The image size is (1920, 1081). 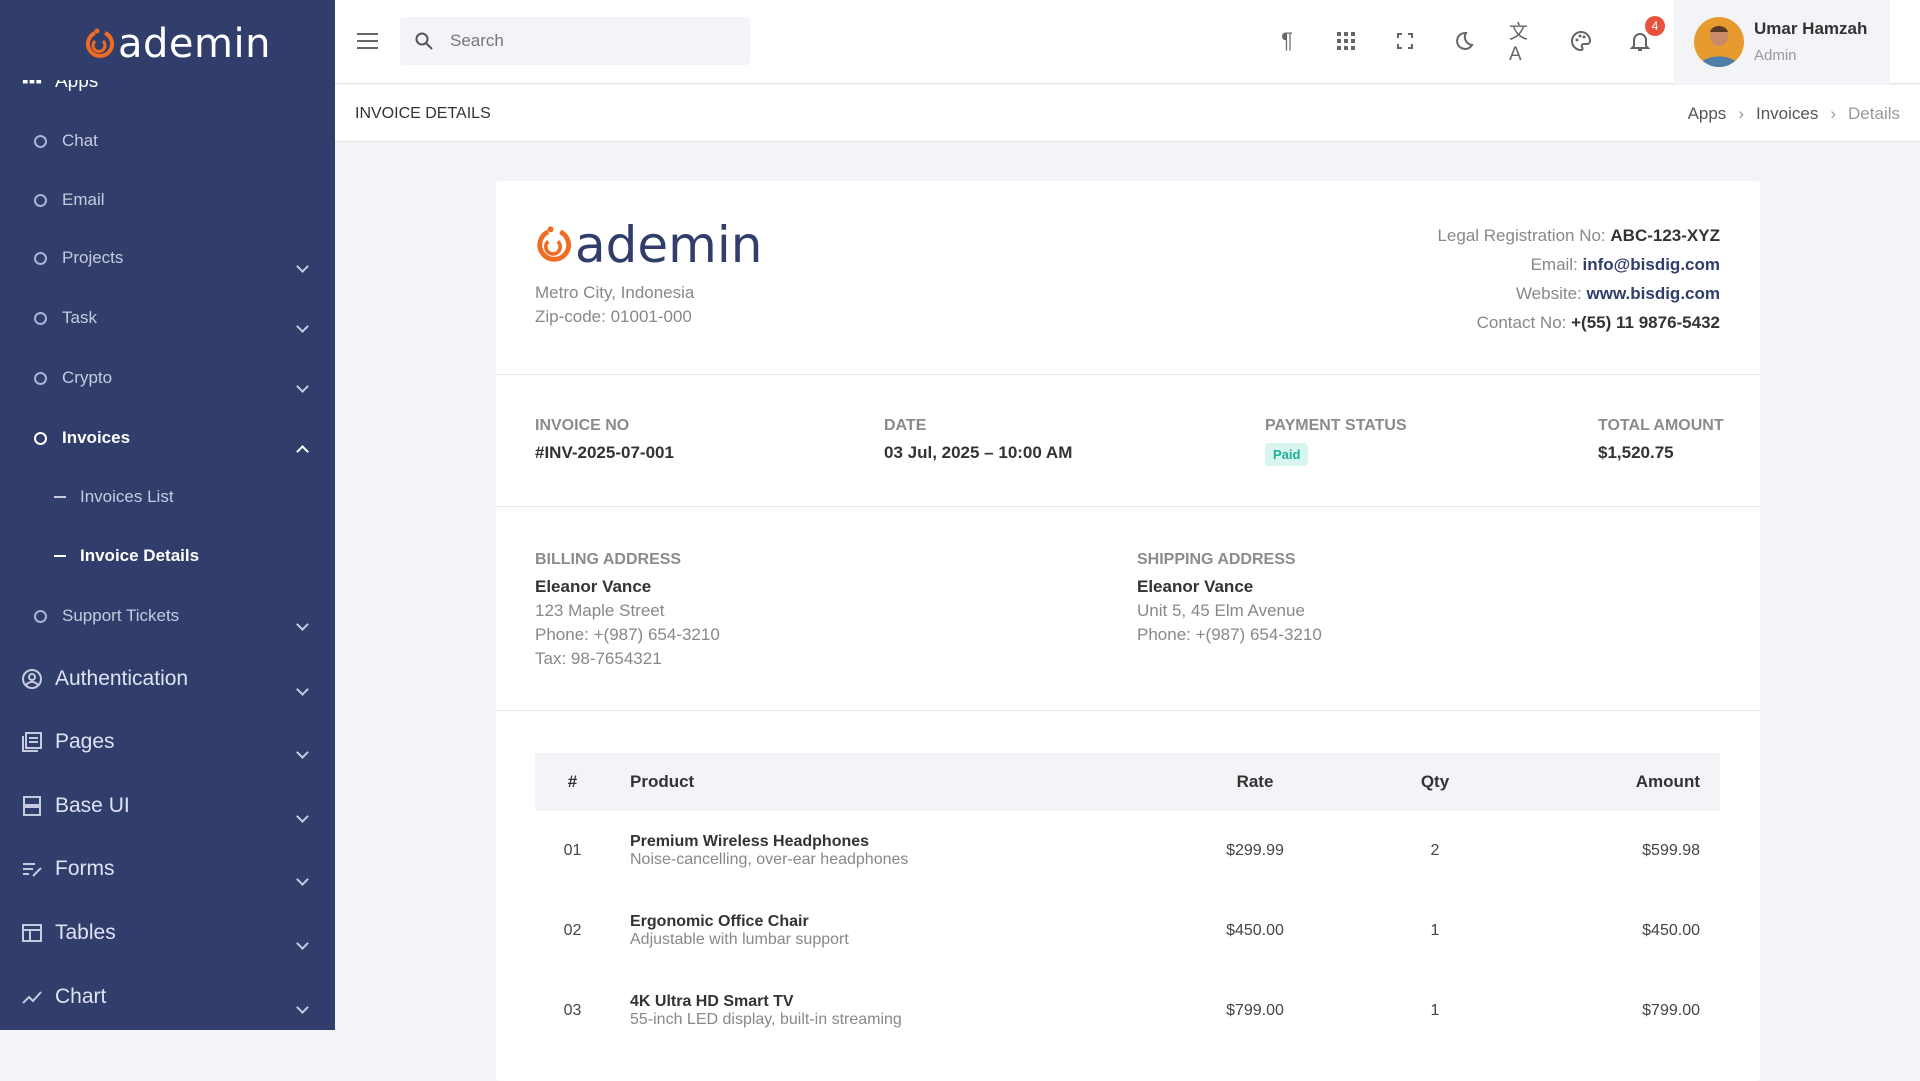 I want to click on dash-icon, so click(x=60, y=556).